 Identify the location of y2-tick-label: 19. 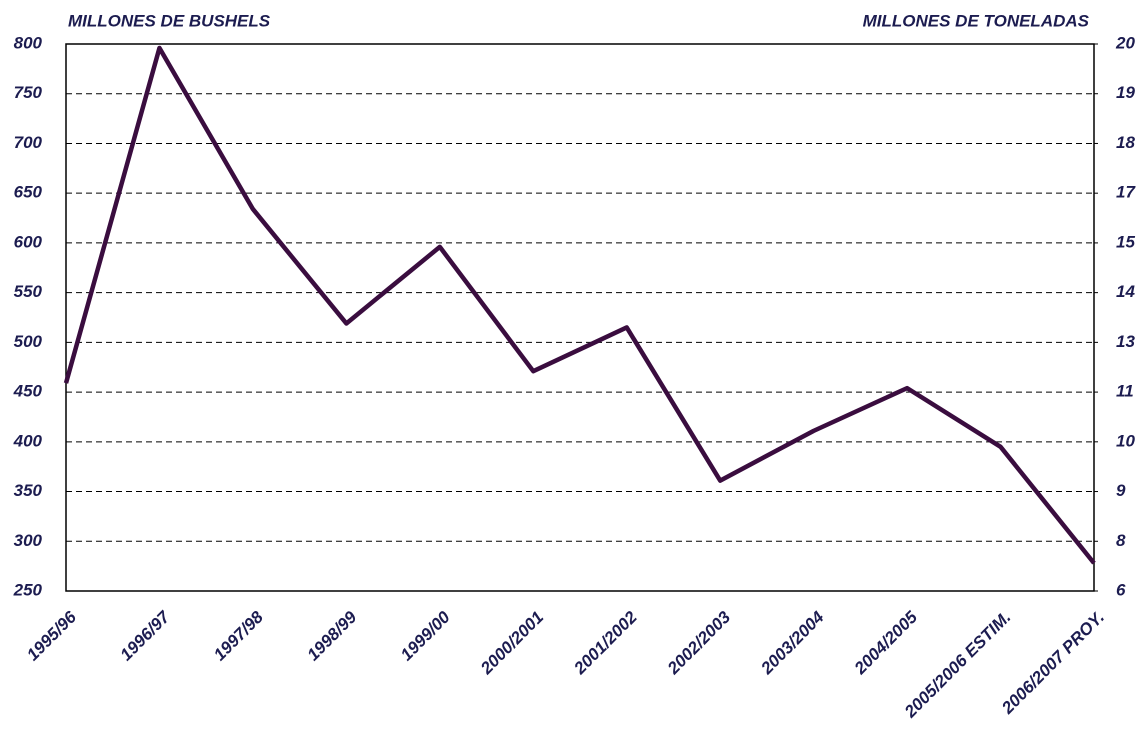
(1125, 92).